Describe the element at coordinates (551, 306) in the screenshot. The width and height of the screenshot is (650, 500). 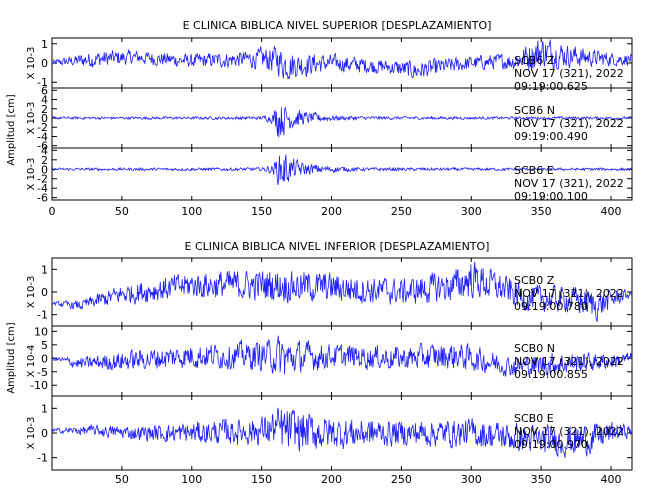
I see `time-label: 09:19:00.780` at that location.